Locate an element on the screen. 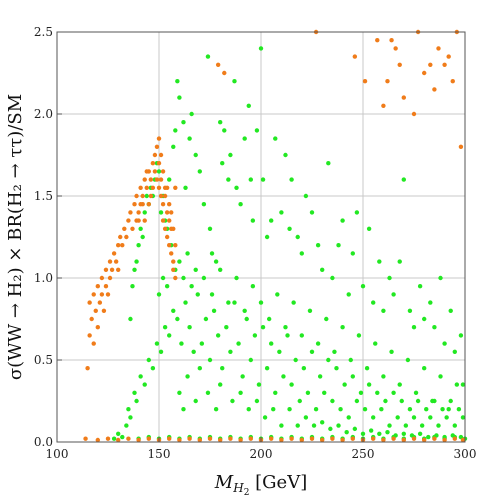 The width and height of the screenshot is (500, 501). y-tick-label: 1.0 is located at coordinates (43, 278).